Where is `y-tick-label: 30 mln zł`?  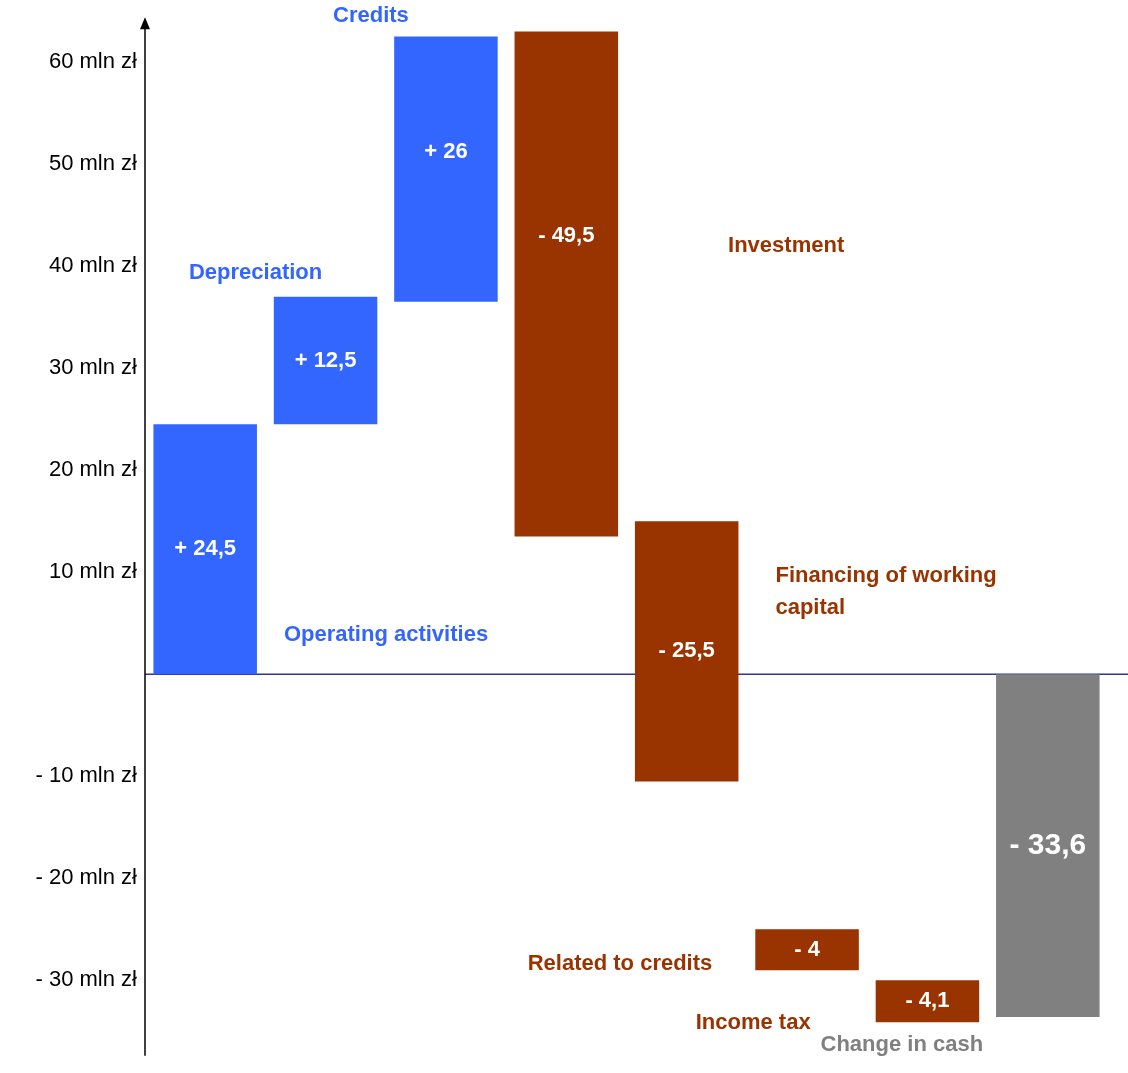 y-tick-label: 30 mln zł is located at coordinates (93, 367).